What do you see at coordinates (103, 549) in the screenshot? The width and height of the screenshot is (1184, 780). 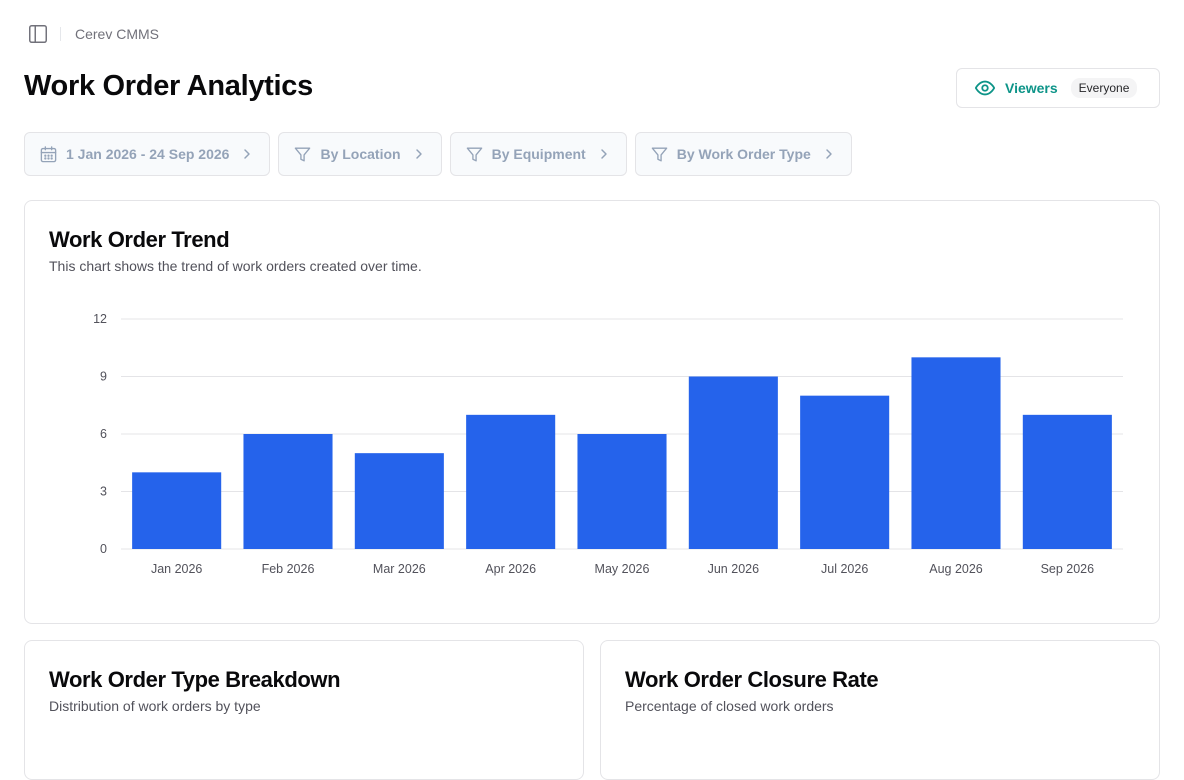 I see `y-tick-label: 0` at bounding box center [103, 549].